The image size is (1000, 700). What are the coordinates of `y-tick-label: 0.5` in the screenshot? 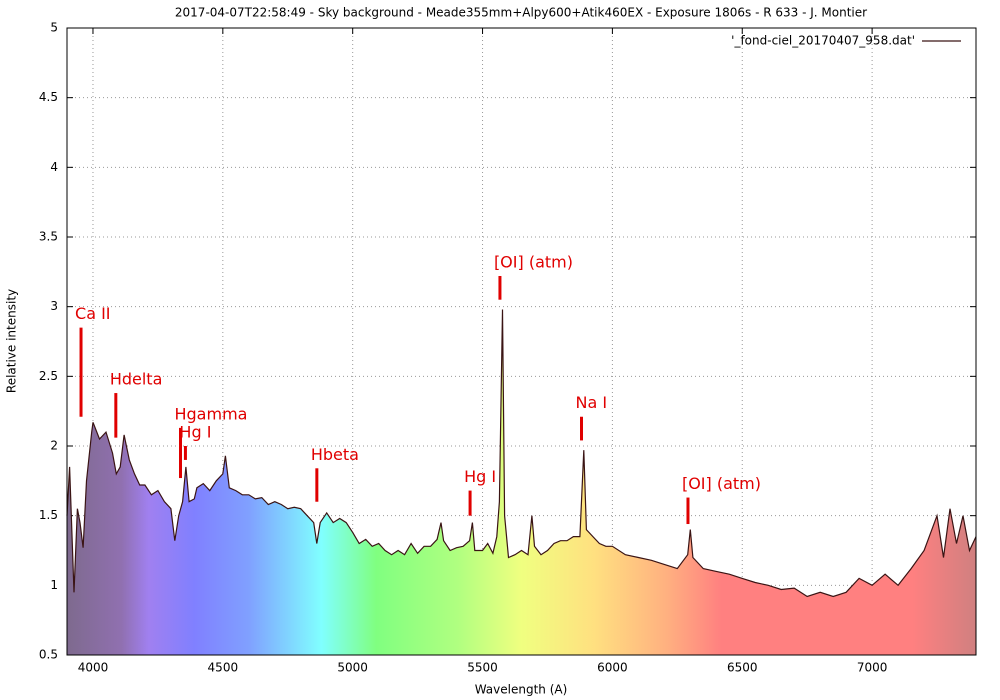 It's located at (48, 655).